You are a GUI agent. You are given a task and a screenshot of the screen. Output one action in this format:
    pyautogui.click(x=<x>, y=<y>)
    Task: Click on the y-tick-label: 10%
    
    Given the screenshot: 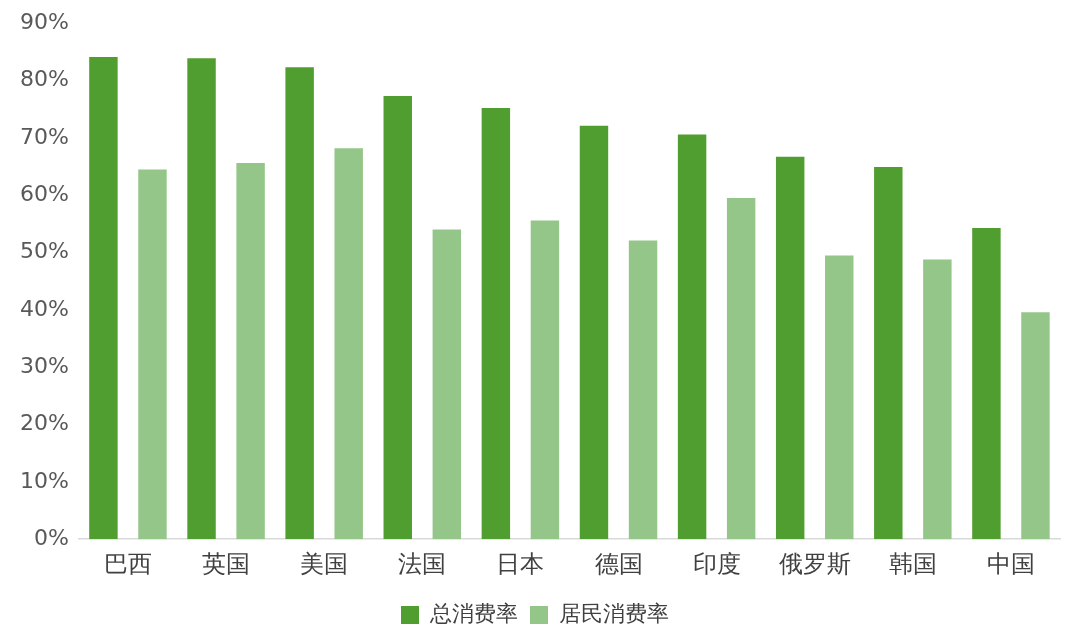 What is the action you would take?
    pyautogui.click(x=44, y=480)
    